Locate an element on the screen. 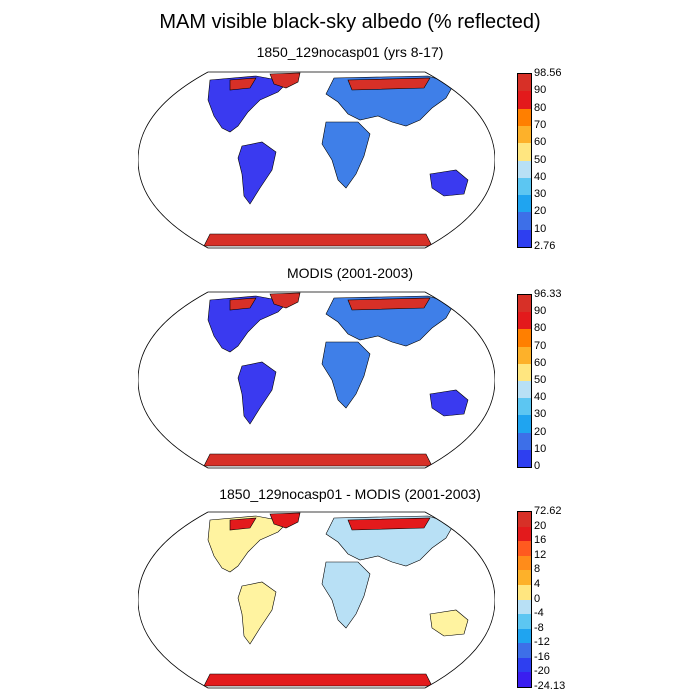 This screenshot has height=700, width=700. colorbar-tick-label: 98.56 is located at coordinates (548, 73).